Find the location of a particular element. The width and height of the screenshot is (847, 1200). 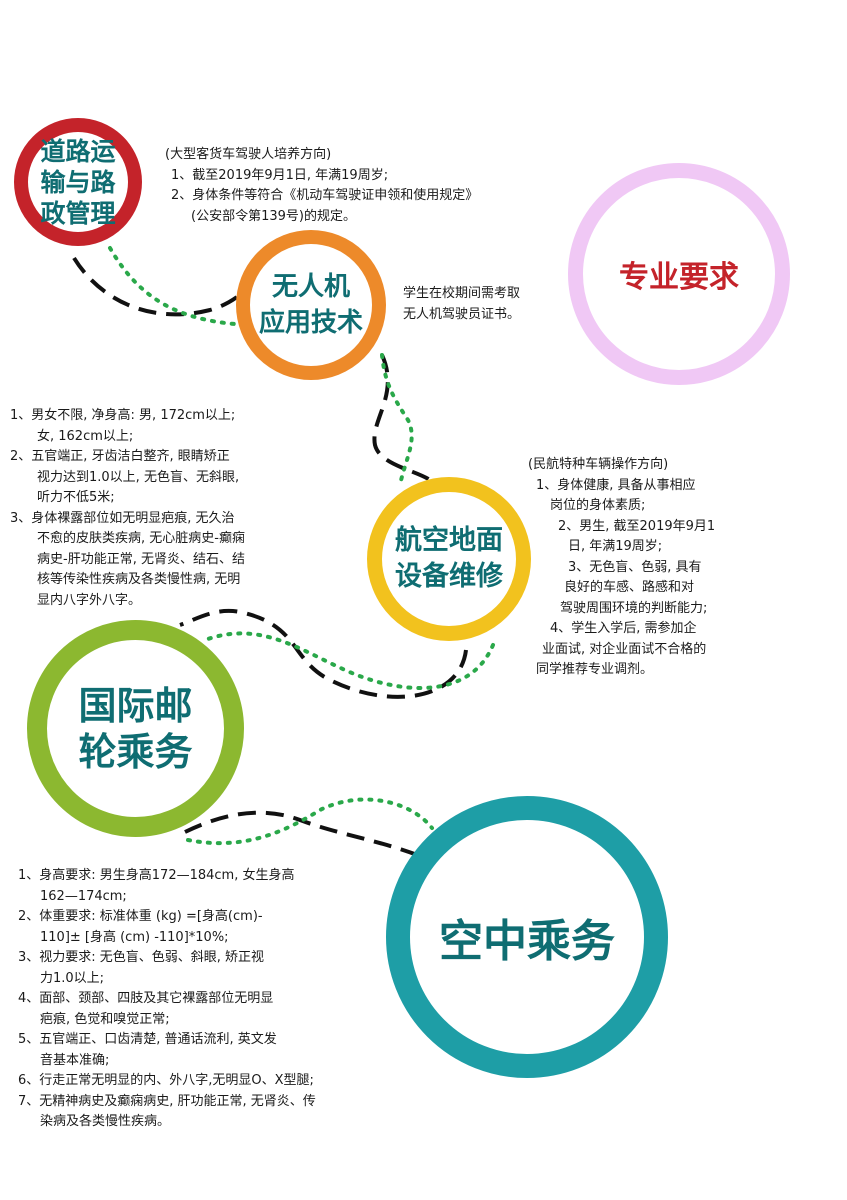

node-cruise-service-label: 国际邮 轮乘务 is located at coordinates (135, 729).